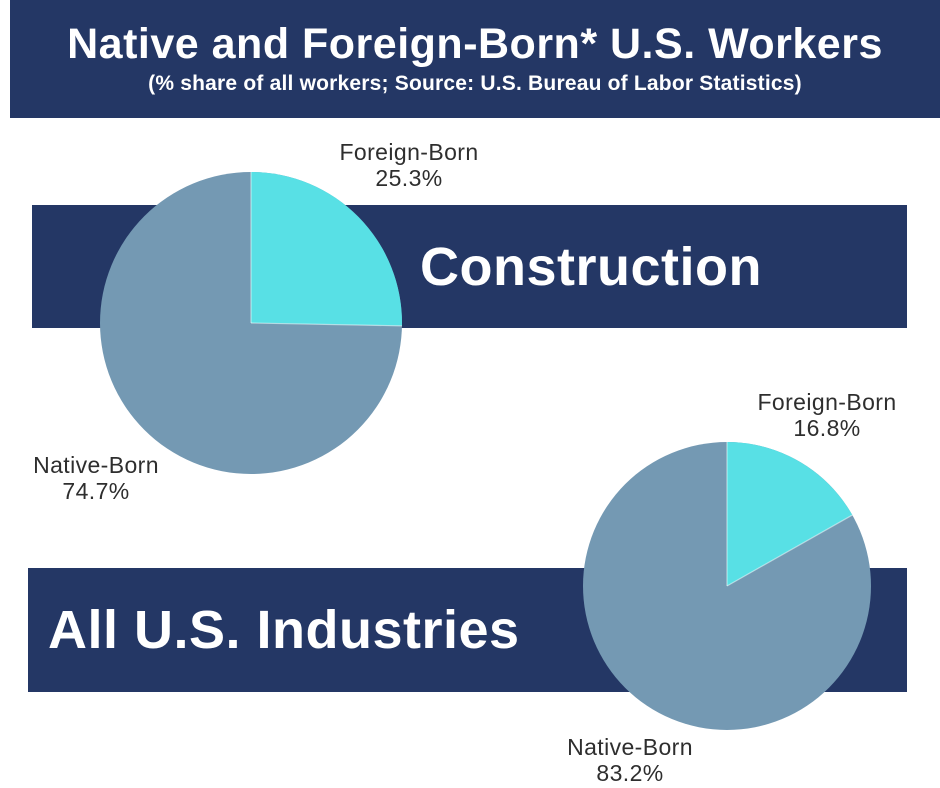 This screenshot has height=788, width=940. I want to click on label-industries-foreign-born: Foreign-Born 16.8%, so click(827, 415).